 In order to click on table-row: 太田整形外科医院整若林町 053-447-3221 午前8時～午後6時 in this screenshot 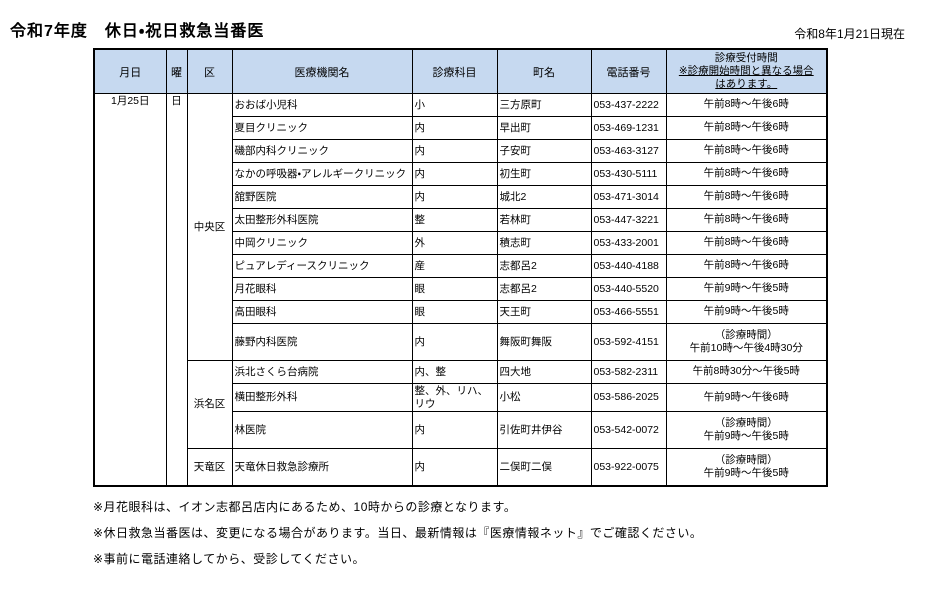, I will do `click(461, 220)`.